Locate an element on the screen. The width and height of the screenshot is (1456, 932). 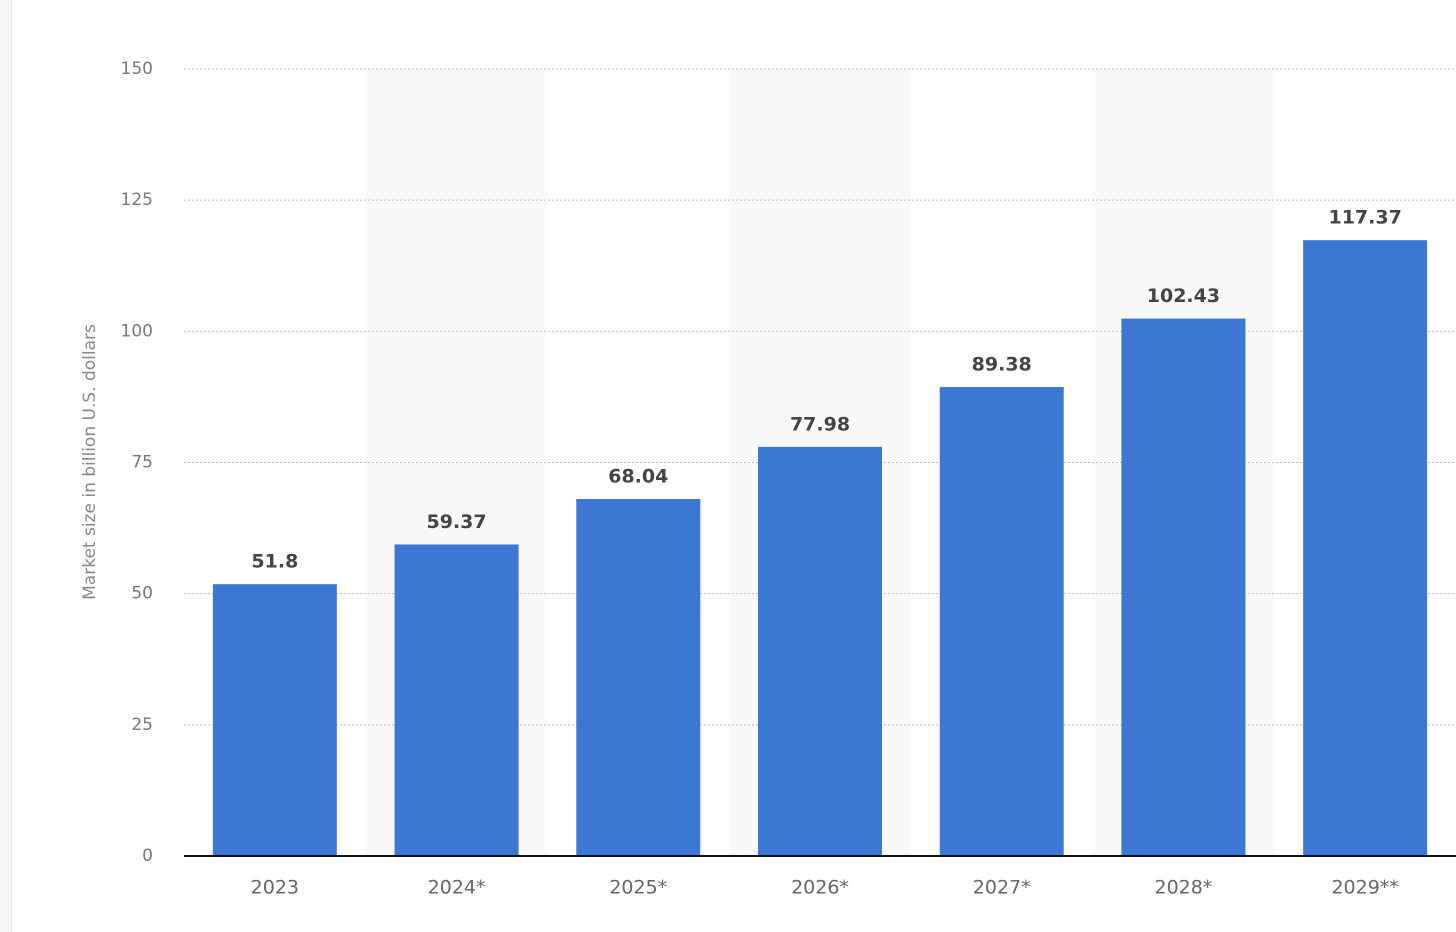
x-tick-label: 2028* is located at coordinates (1183, 888).